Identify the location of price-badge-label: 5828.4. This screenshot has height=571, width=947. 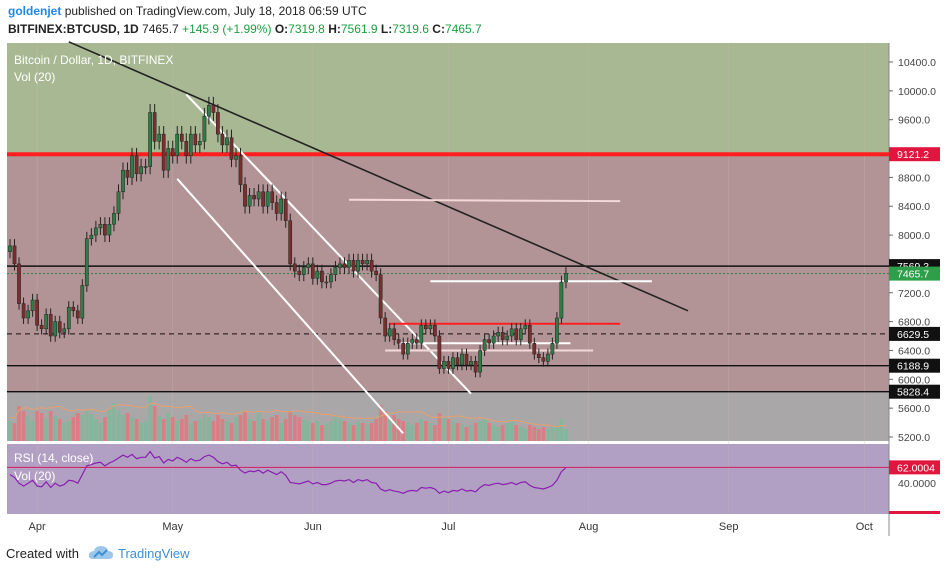
(913, 393).